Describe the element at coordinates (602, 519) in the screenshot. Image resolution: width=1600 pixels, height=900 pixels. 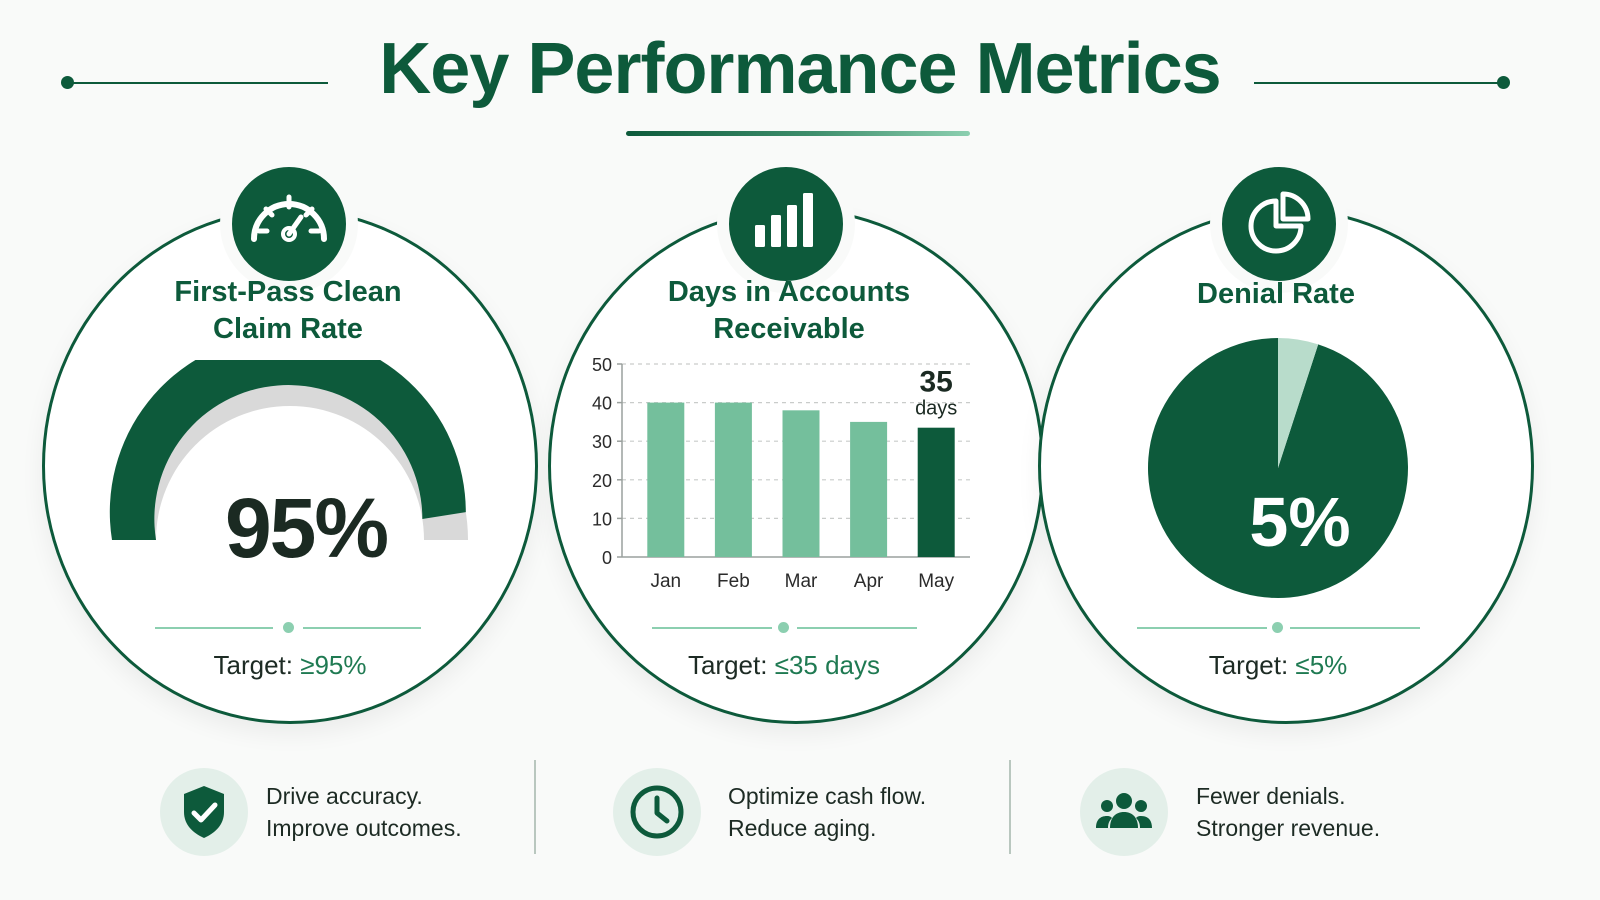
I see `y-tick-label: 10` at that location.